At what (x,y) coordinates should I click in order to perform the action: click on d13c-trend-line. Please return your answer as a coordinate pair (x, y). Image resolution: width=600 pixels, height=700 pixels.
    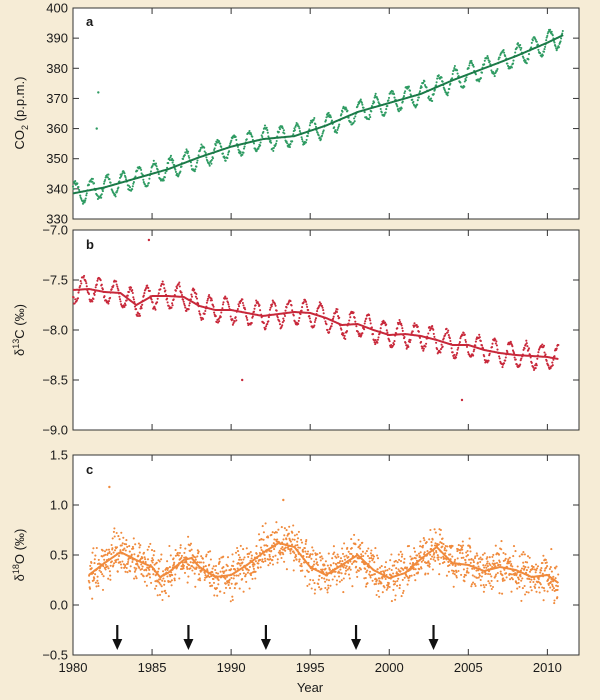
    Looking at the image, I should click on (315, 323).